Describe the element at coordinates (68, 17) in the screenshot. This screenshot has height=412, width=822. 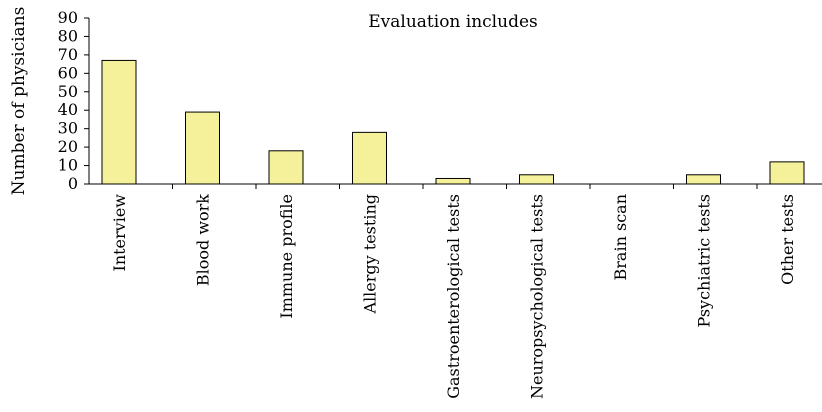
I see `y-tick-label: 90` at that location.